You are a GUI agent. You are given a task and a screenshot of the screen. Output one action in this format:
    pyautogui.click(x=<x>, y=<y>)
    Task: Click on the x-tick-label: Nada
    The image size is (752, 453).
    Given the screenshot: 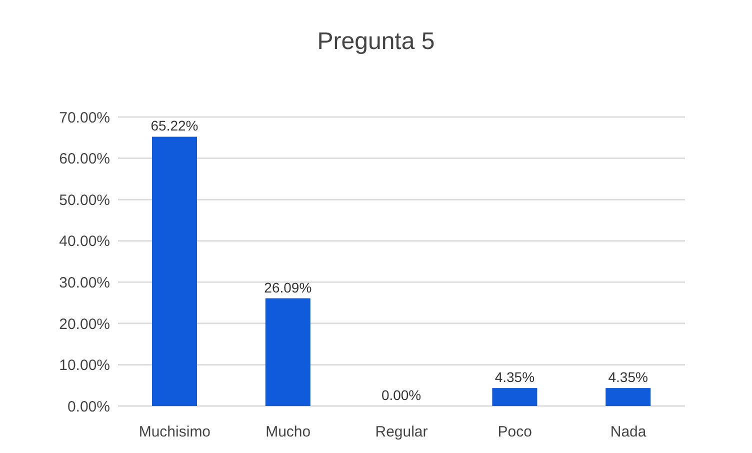 What is the action you would take?
    pyautogui.click(x=628, y=432)
    